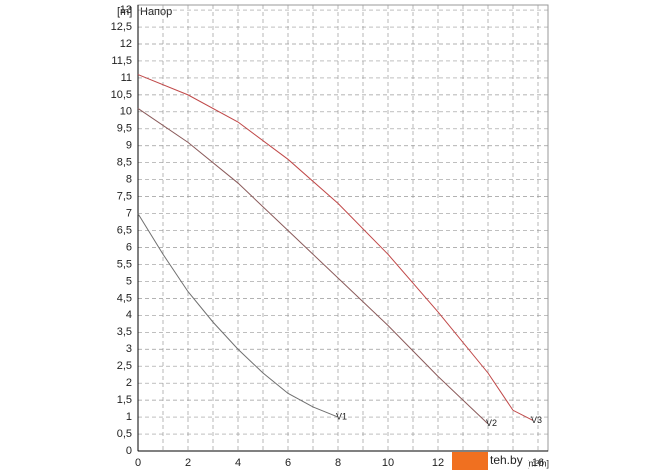  Describe the element at coordinates (124, 163) in the screenshot. I see `y-tick-label: 8,5` at that location.